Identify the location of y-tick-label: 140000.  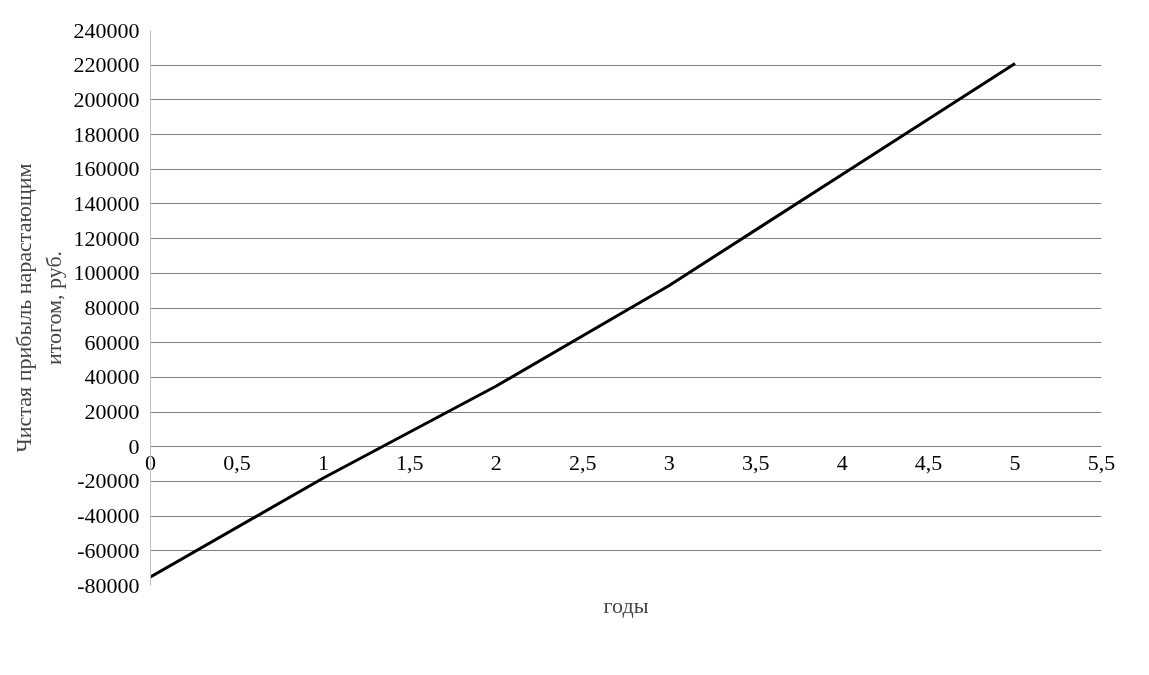
(106, 203).